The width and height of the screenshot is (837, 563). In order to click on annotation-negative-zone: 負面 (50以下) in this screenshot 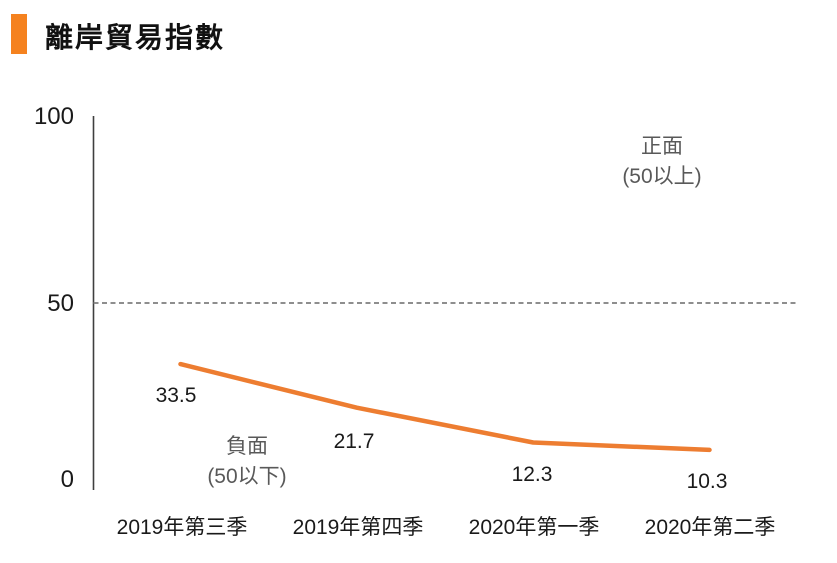, I will do `click(247, 462)`.